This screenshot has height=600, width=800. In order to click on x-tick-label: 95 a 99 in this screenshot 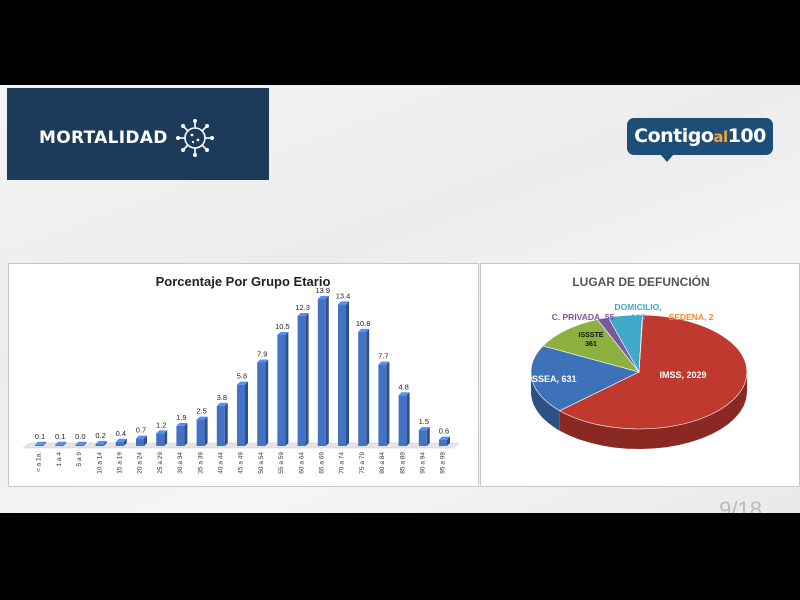, I will do `click(443, 463)`.